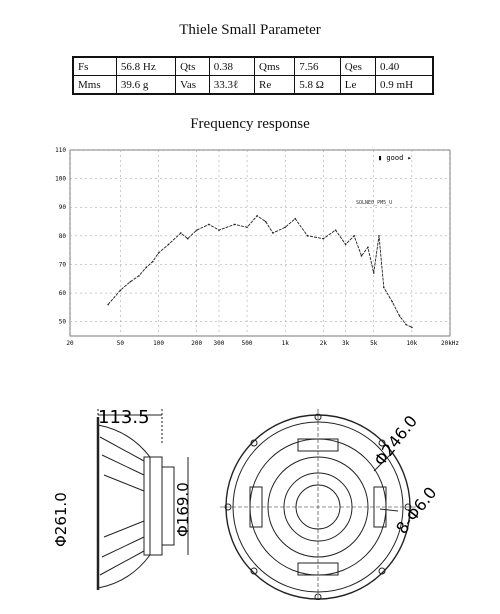 The height and width of the screenshot is (614, 500). What do you see at coordinates (346, 343) in the screenshot?
I see `x-tick-label: 3k` at bounding box center [346, 343].